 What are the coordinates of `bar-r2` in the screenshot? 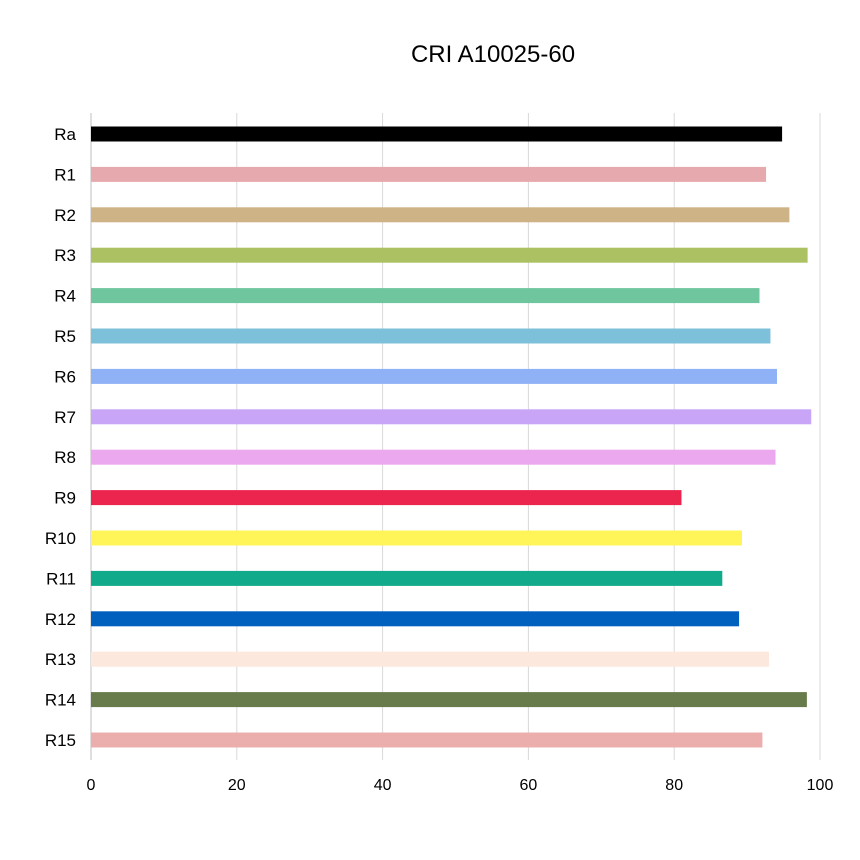 It's located at (440, 215).